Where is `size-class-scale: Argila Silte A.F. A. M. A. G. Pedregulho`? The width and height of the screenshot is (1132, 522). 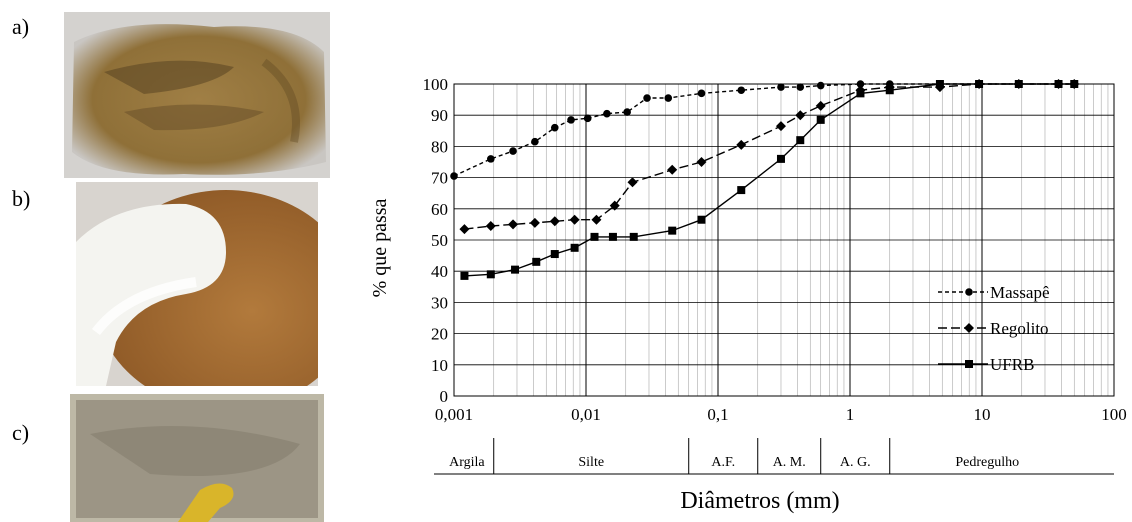
size-class-scale: Argila Silte A.F. A. M. A. G. Pedregulho is located at coordinates (774, 456).